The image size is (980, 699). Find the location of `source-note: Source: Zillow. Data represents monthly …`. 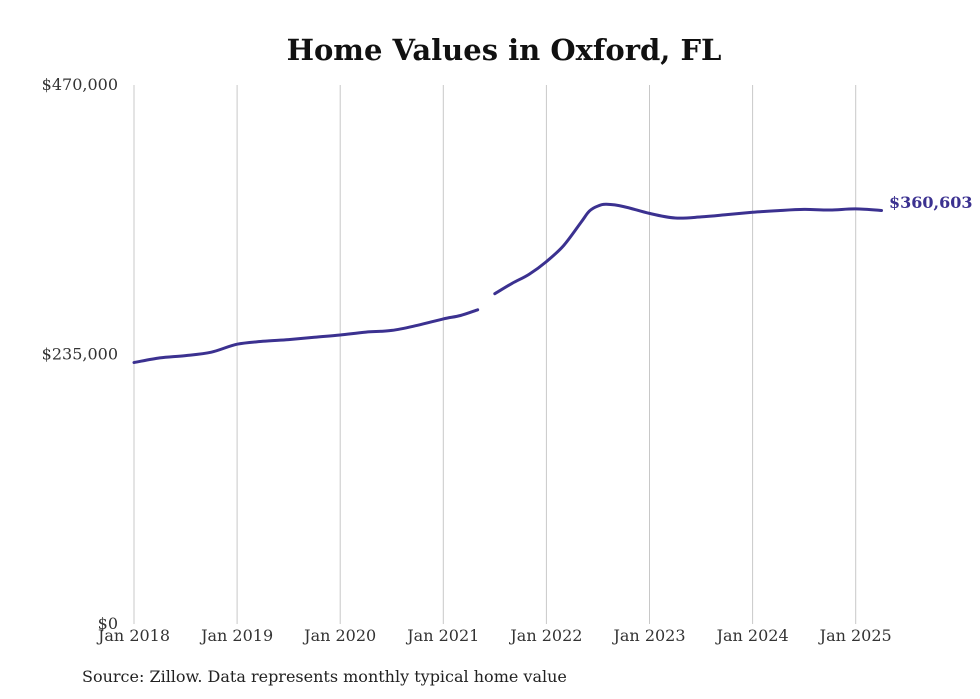

source-note: Source: Zillow. Data represents monthly … is located at coordinates (324, 676).